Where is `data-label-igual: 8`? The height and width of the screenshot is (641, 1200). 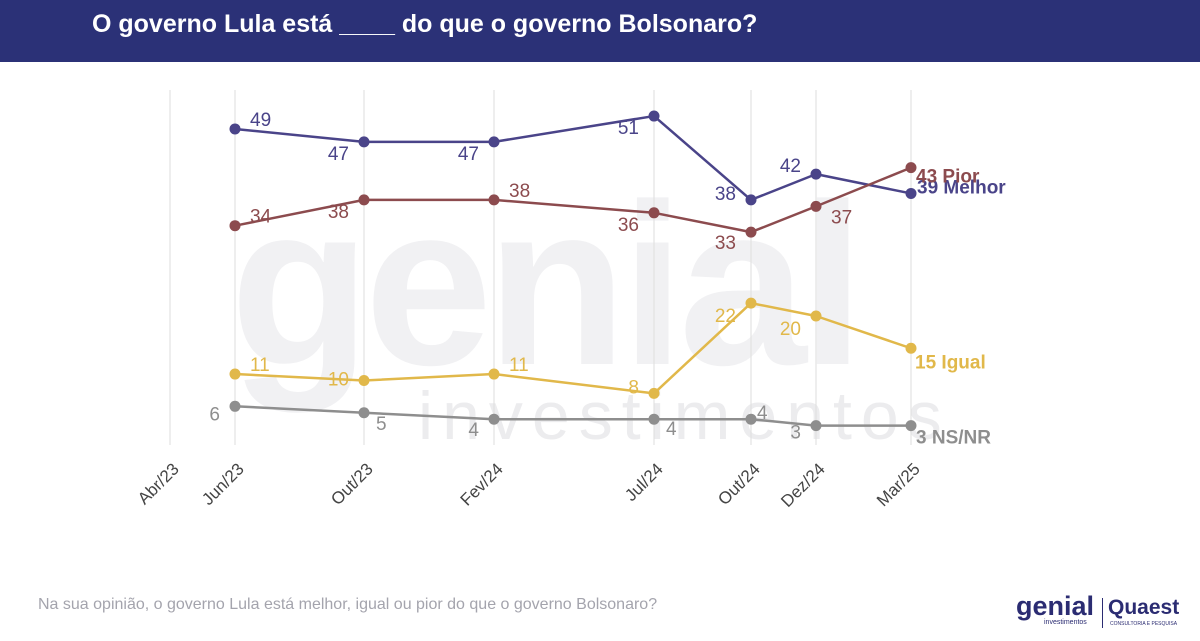 data-label-igual: 8 is located at coordinates (633, 387).